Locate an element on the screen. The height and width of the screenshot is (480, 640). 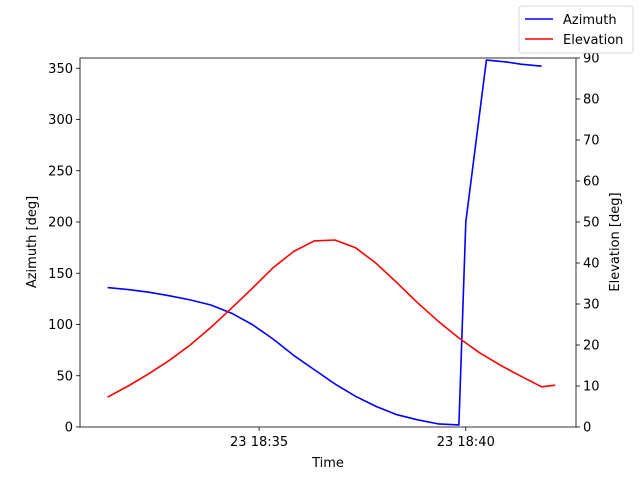
y-axis-label-left: Azimuth [deg] is located at coordinates (32, 242).